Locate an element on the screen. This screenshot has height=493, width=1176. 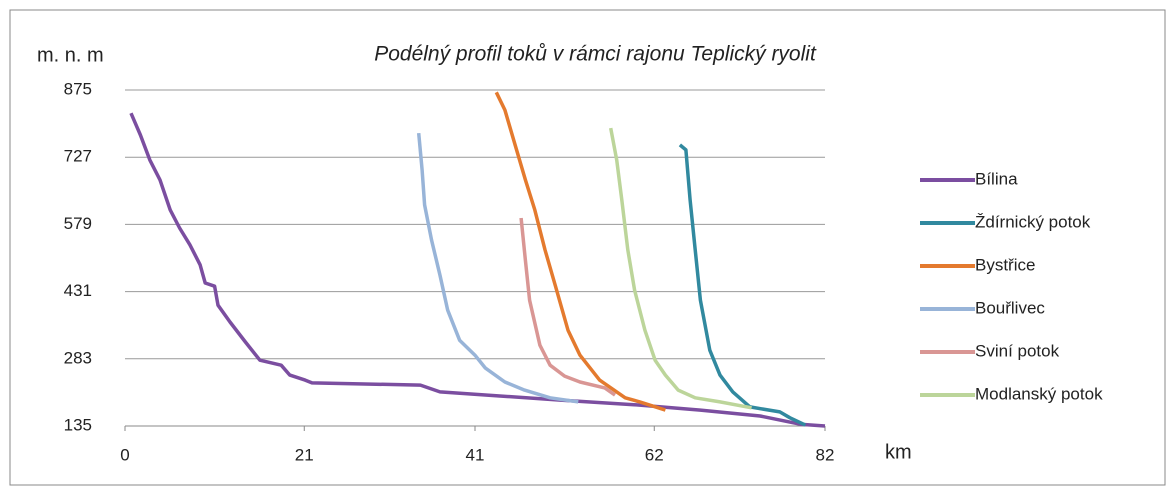
y-tick-label: 135 is located at coordinates (78, 424).